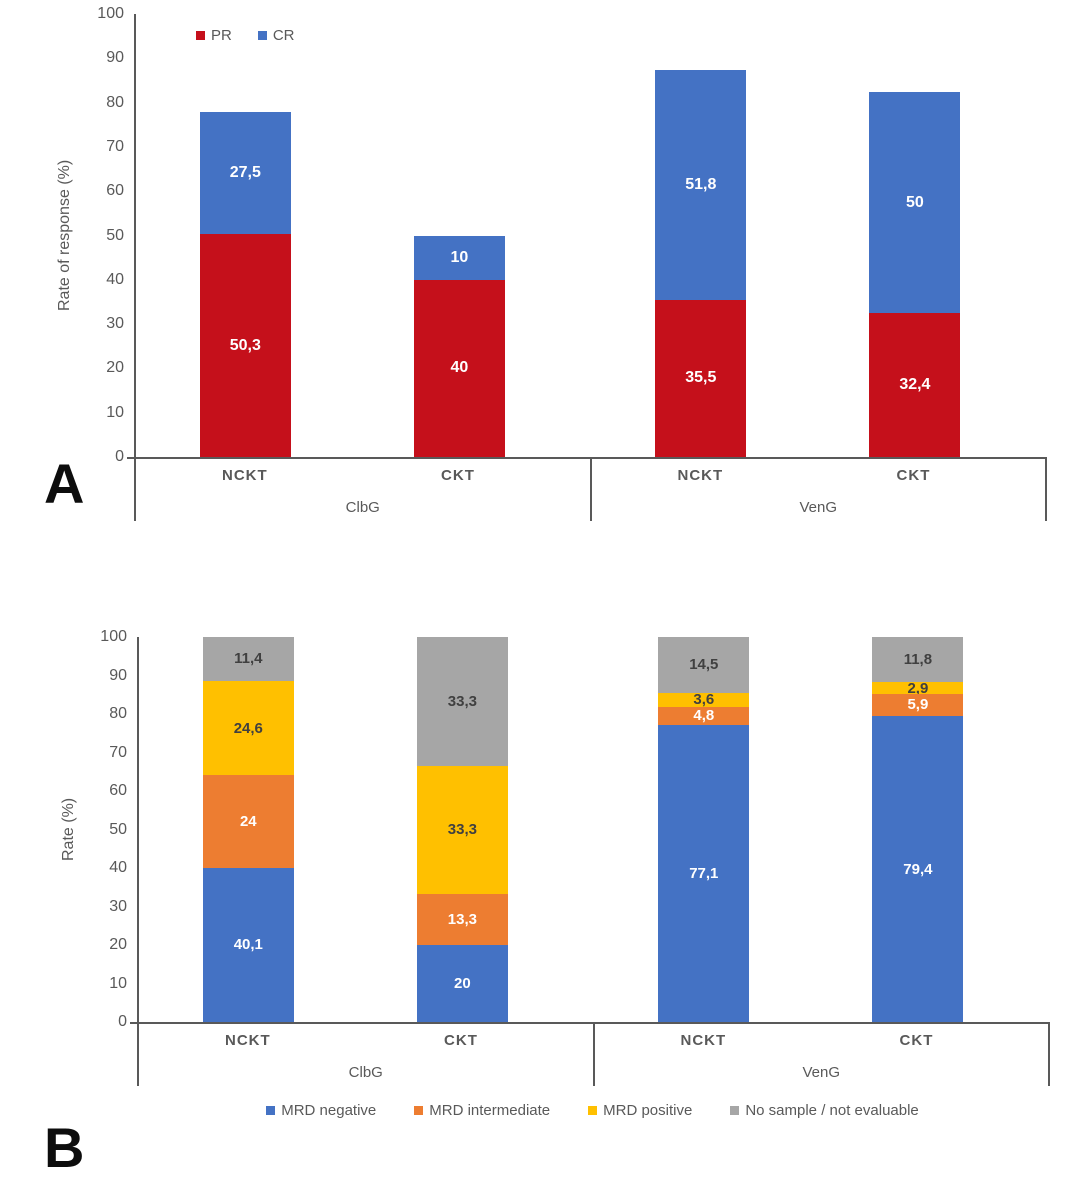 The width and height of the screenshot is (1089, 1200). I want to click on legend-item: MRD negative, so click(321, 1110).